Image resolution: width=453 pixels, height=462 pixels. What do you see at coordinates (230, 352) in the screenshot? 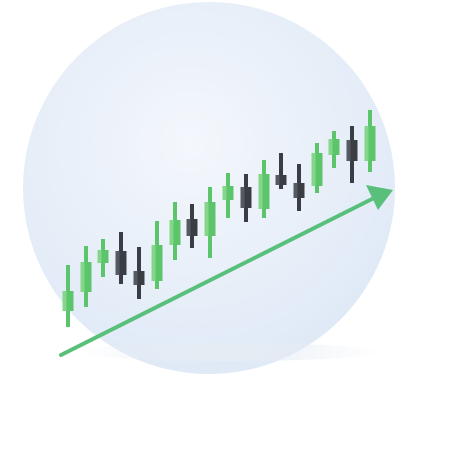
I see `floor-shadow` at bounding box center [230, 352].